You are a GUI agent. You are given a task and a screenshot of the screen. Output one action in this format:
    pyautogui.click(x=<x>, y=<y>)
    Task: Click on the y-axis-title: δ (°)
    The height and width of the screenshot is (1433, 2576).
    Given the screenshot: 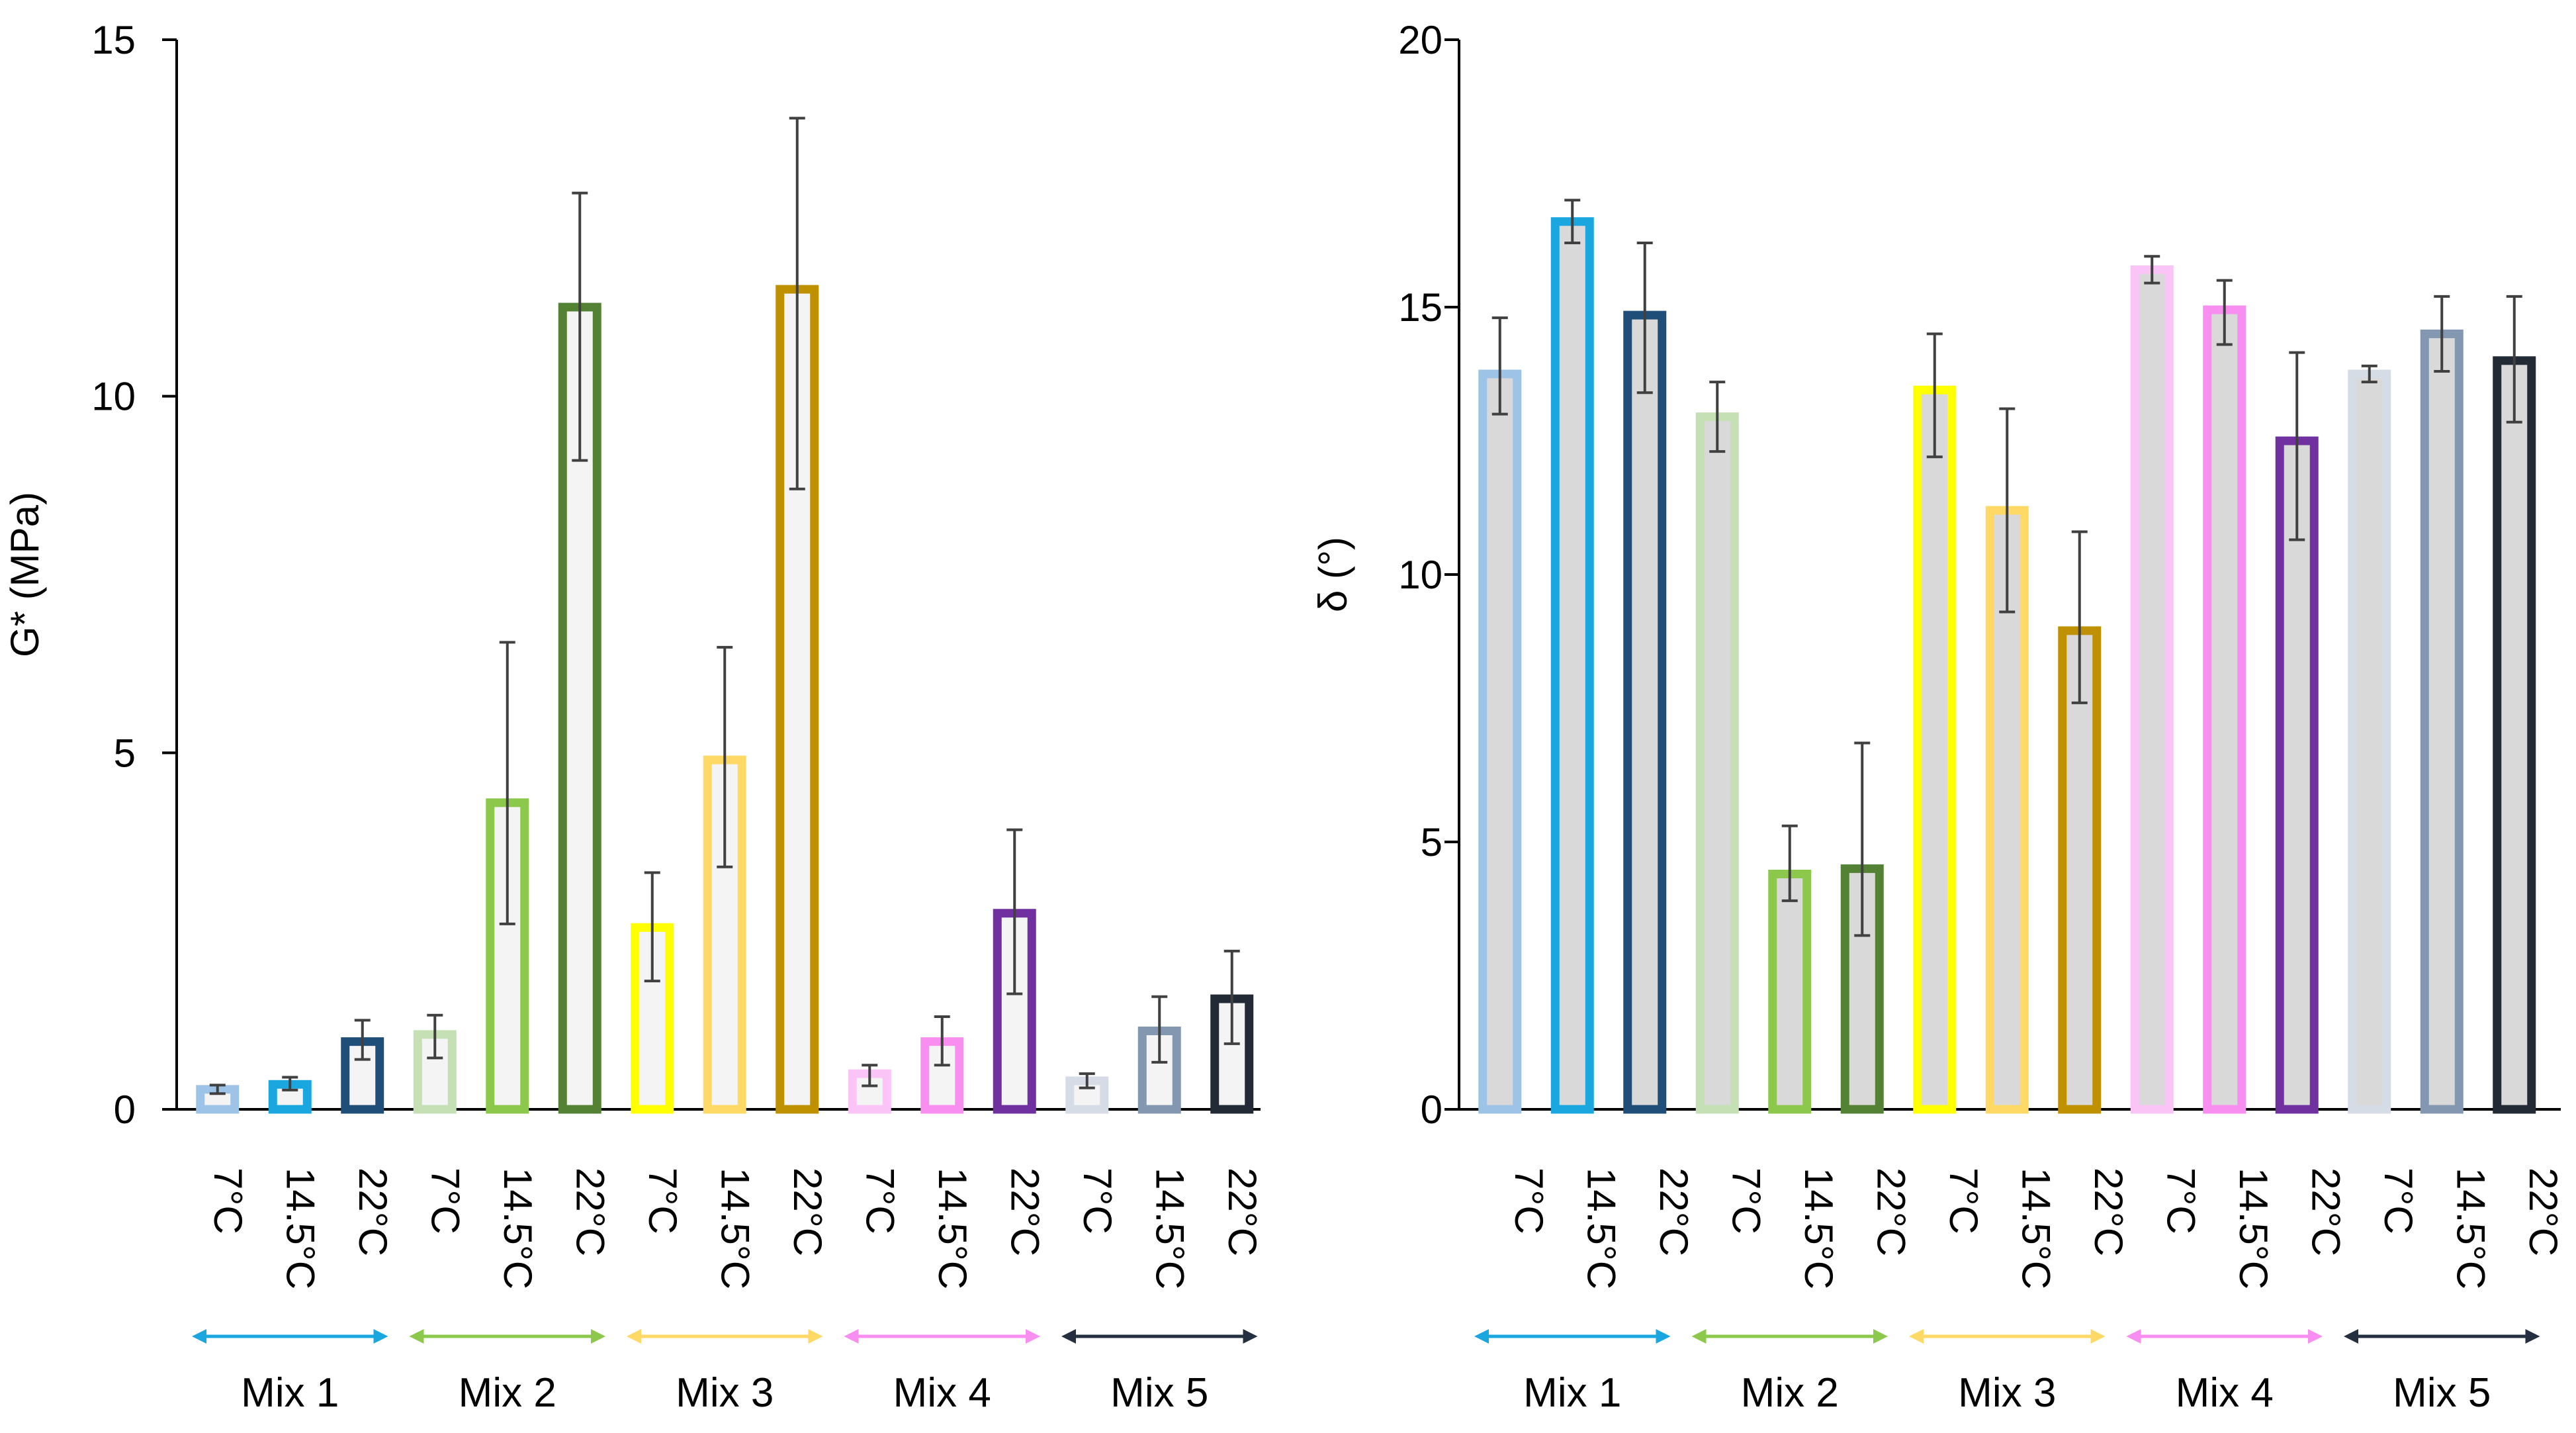 What is the action you would take?
    pyautogui.click(x=1333, y=574)
    